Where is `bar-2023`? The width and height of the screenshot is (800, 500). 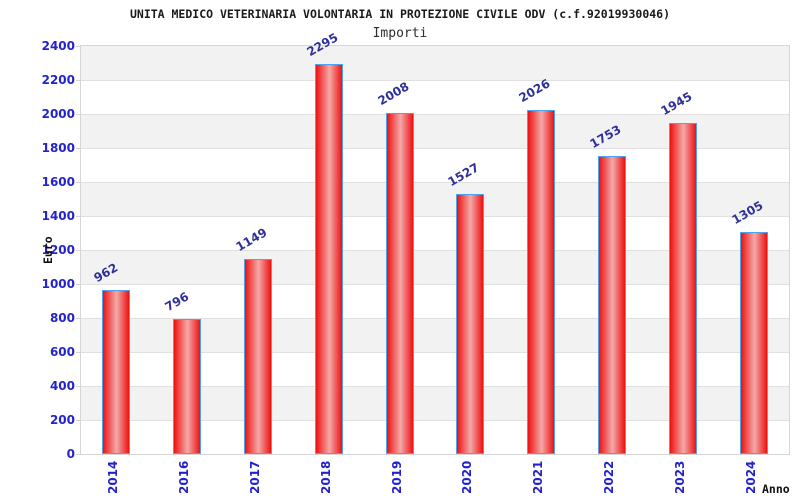 bar-2023 is located at coordinates (682, 288).